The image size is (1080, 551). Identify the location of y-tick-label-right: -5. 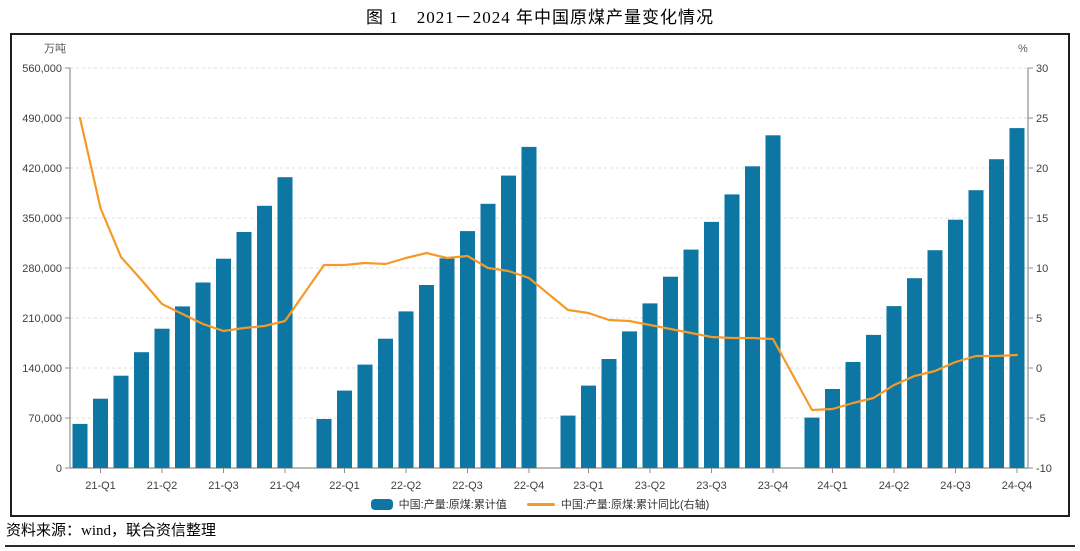
(1041, 419).